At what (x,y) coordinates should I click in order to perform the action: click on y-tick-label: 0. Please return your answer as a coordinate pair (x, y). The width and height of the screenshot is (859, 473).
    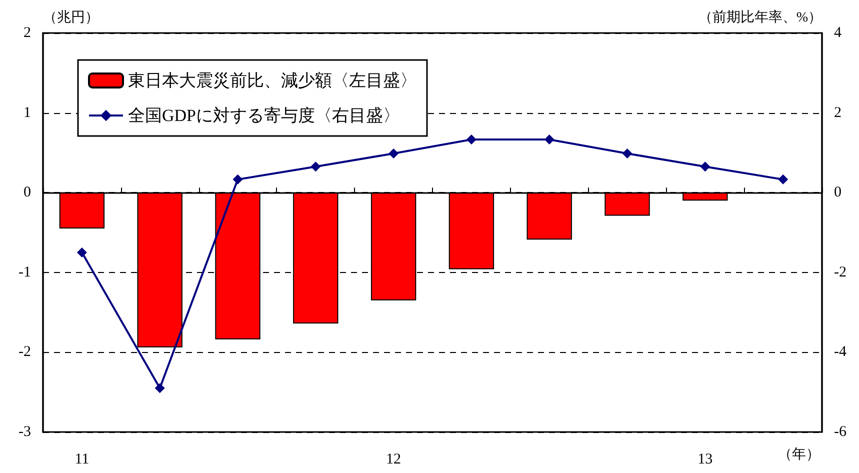
    Looking at the image, I should click on (27, 192).